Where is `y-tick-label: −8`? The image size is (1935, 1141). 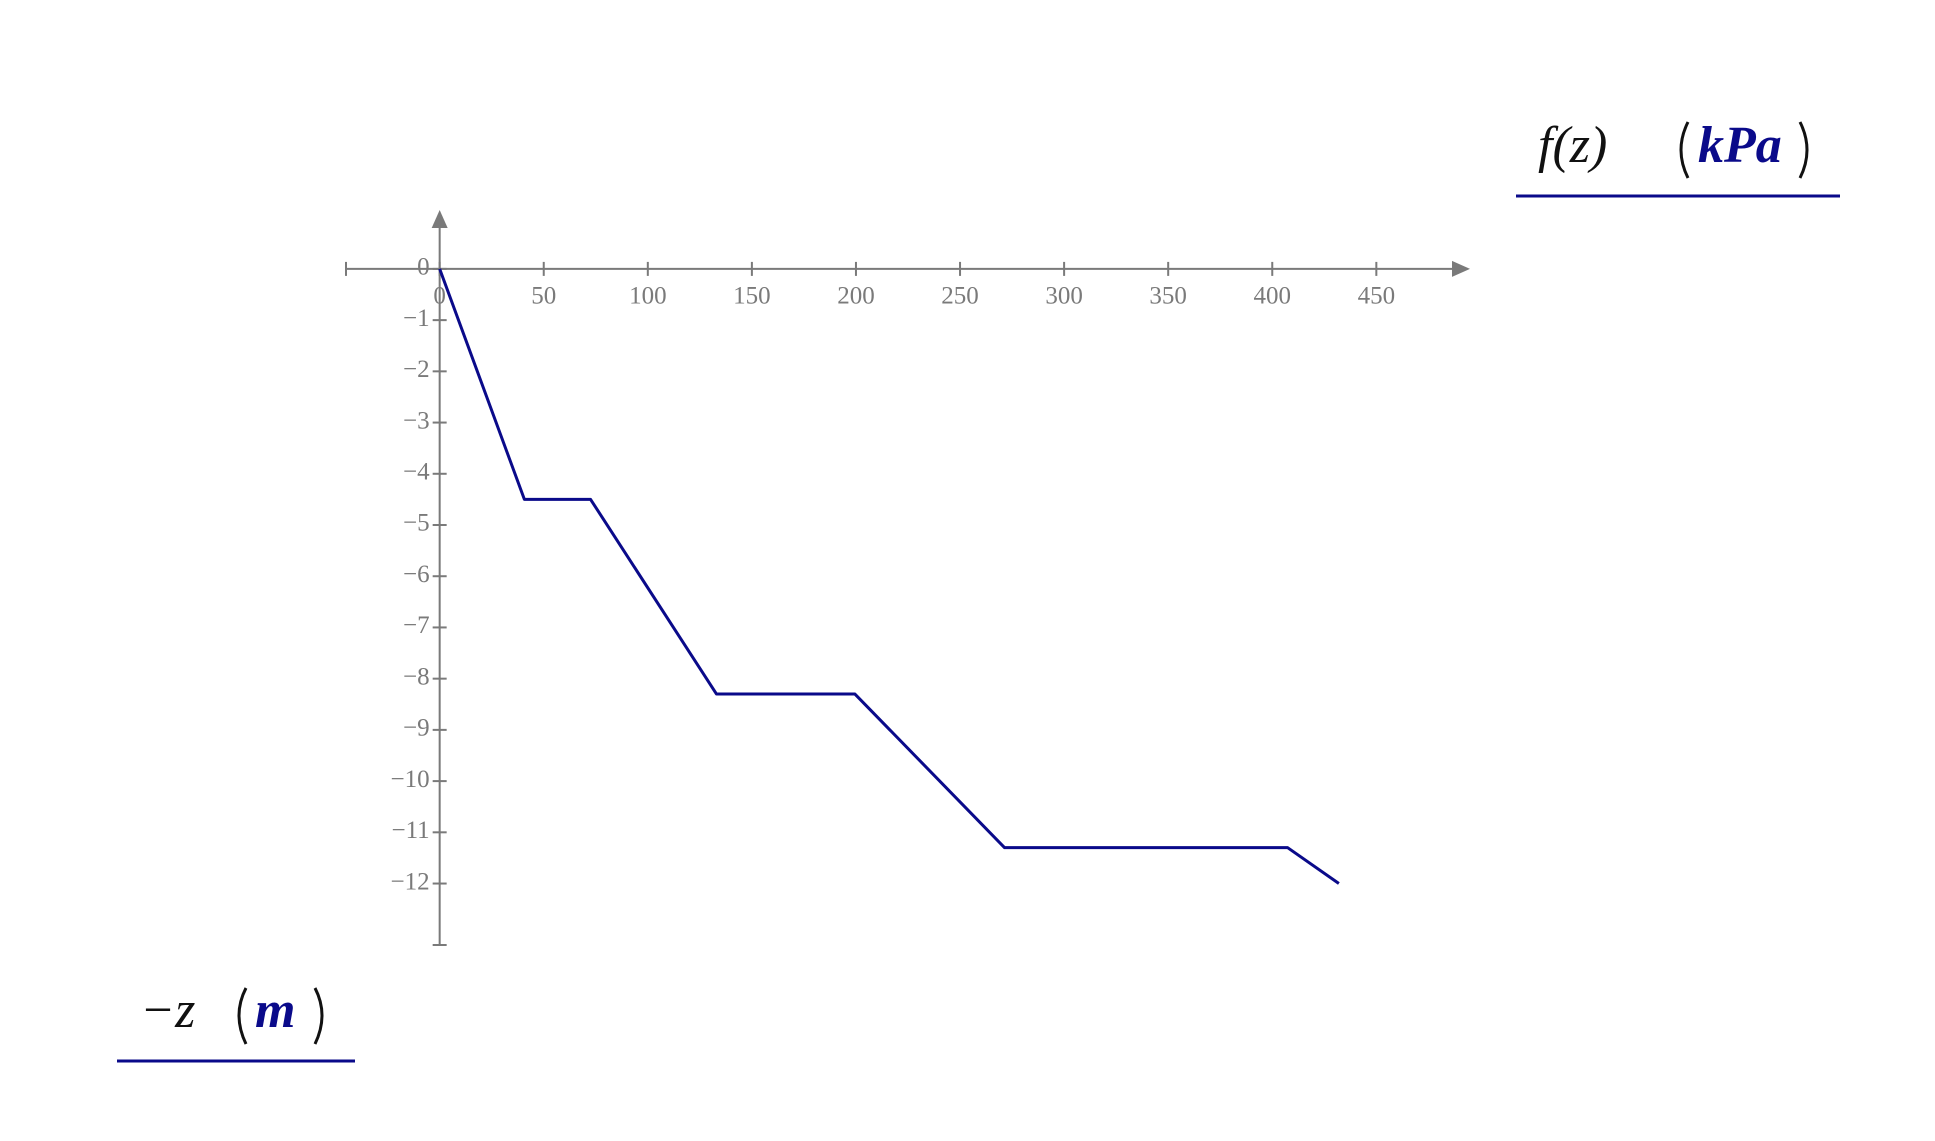
y-tick-label: −8 is located at coordinates (416, 676).